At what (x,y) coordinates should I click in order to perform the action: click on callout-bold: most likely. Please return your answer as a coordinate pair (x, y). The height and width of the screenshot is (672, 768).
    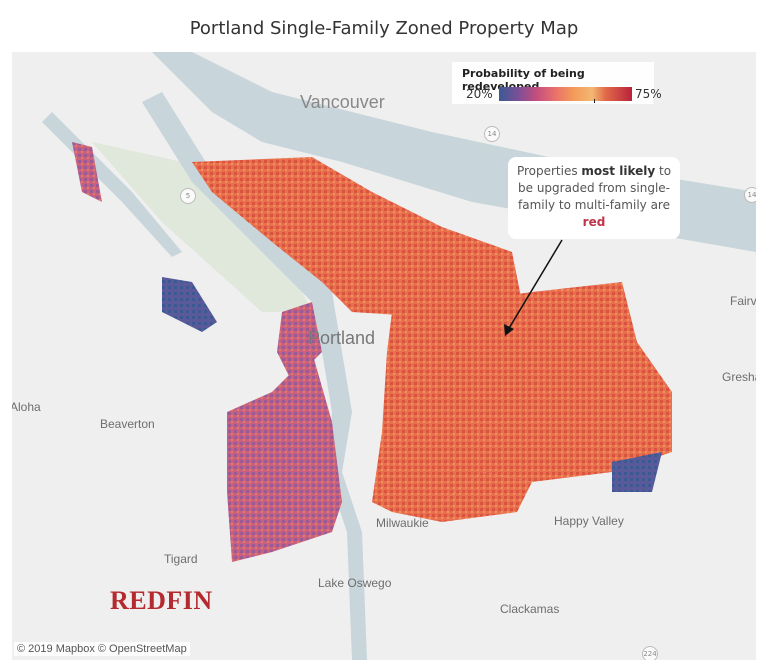
    Looking at the image, I should click on (618, 171).